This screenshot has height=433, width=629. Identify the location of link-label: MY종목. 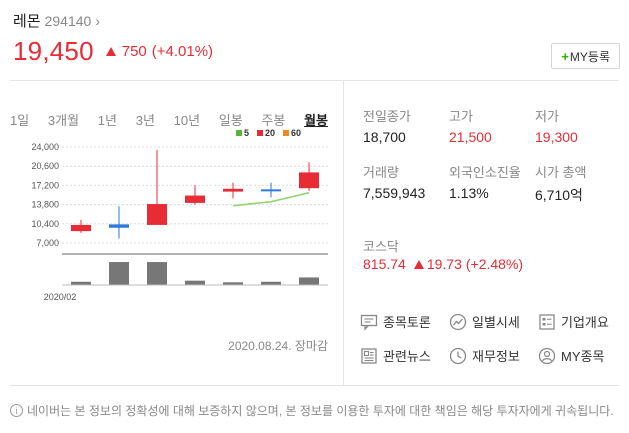
(583, 356).